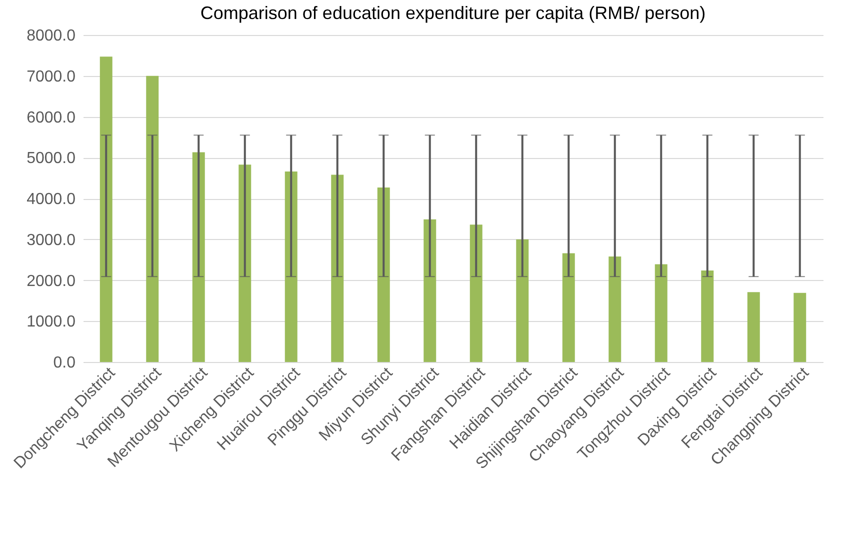 This screenshot has height=545, width=858. I want to click on y-tick-label: 5000.0, so click(51, 159).